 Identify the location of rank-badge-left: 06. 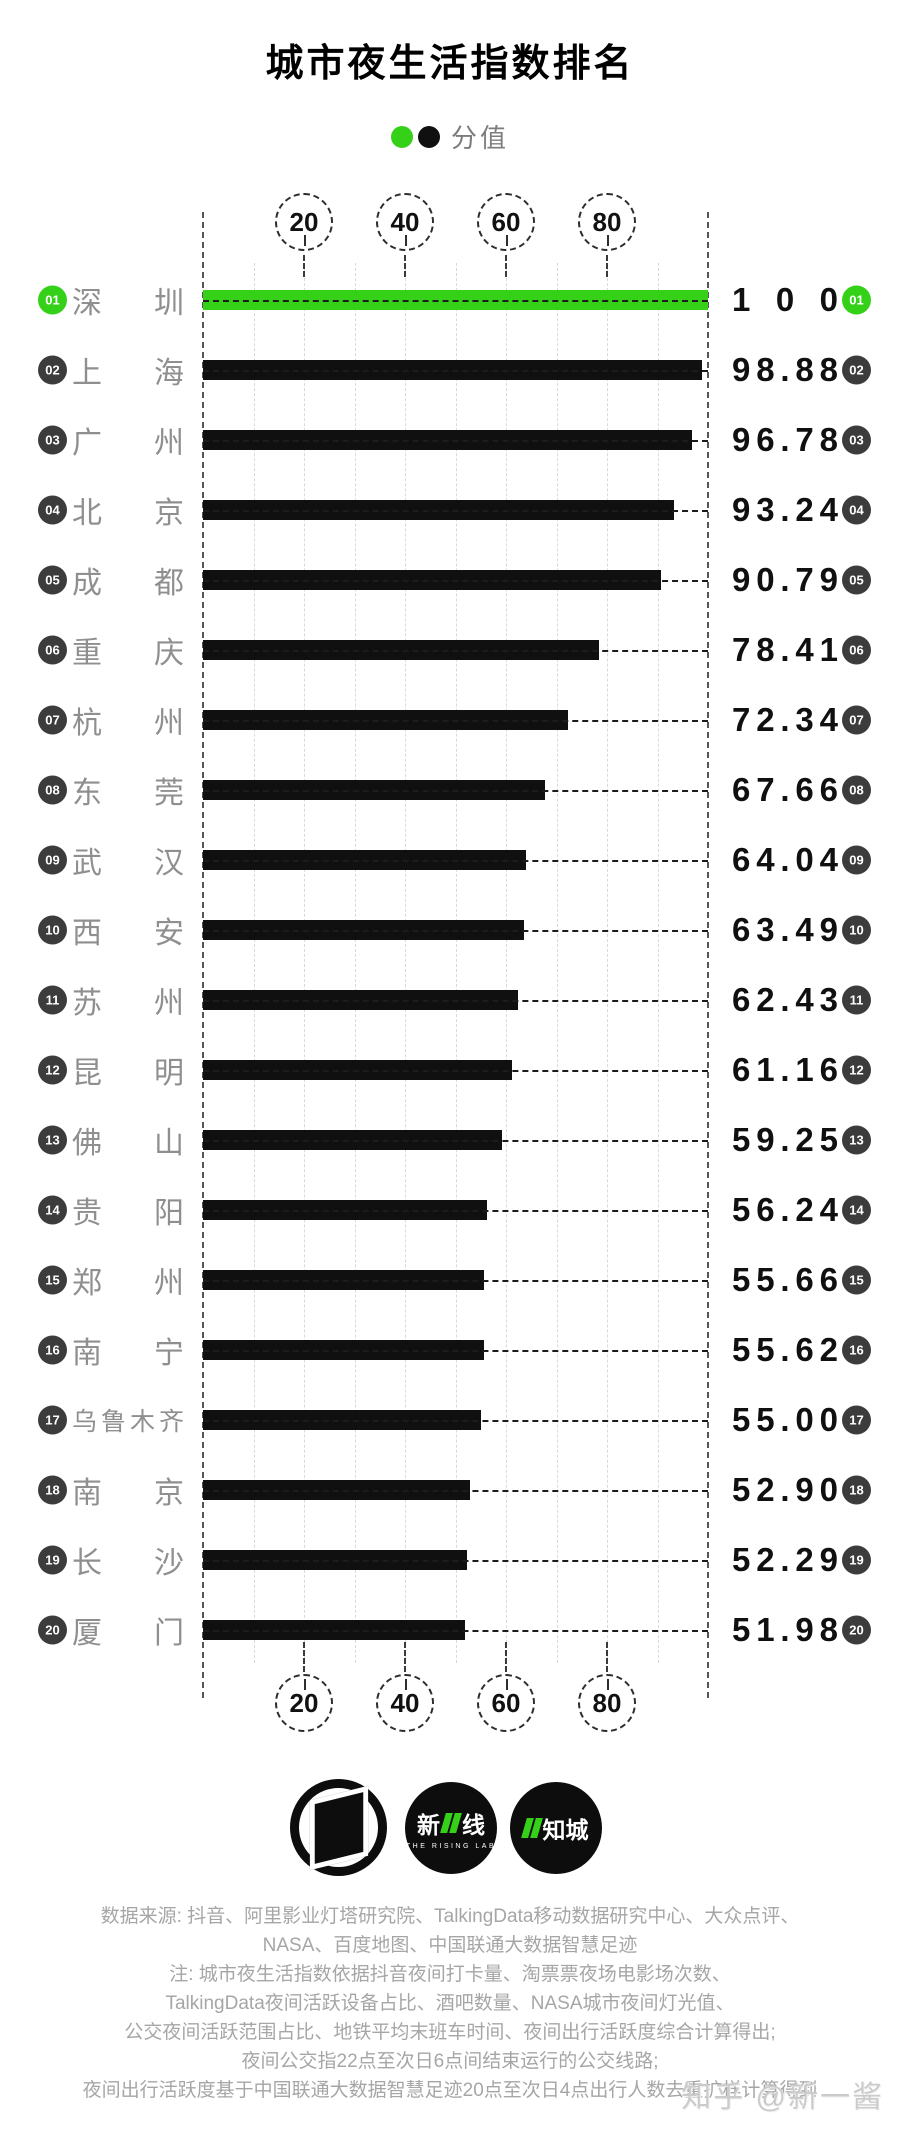
(52, 650).